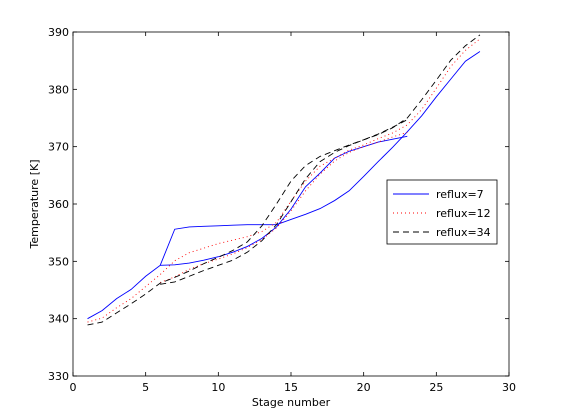 The height and width of the screenshot is (420, 561). I want to click on x-tick-label: 30, so click(509, 387).